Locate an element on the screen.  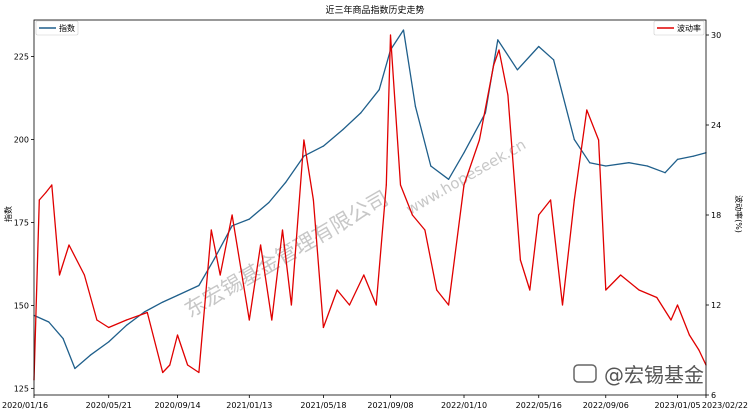
y-right-tick-label: 24 is located at coordinates (716, 125).